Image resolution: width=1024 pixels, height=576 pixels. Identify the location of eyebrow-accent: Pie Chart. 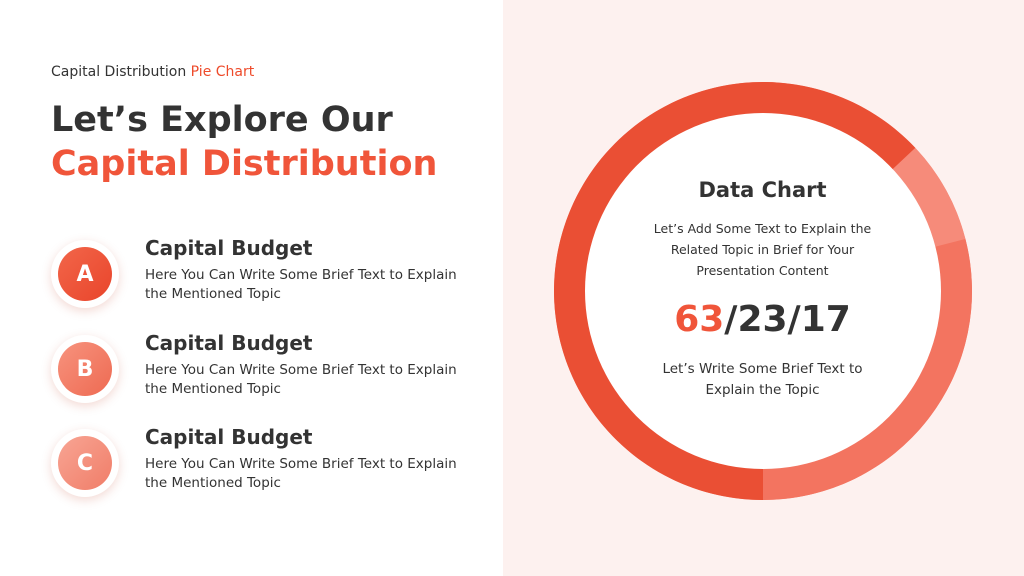
(222, 72).